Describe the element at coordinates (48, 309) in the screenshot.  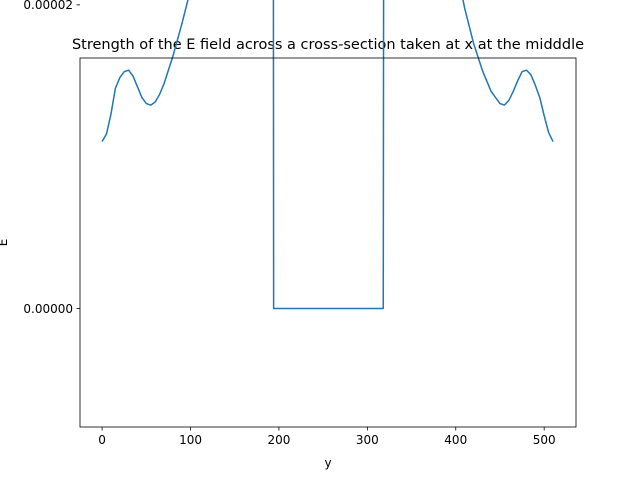
I see `y-tick-label: 0.00000` at that location.